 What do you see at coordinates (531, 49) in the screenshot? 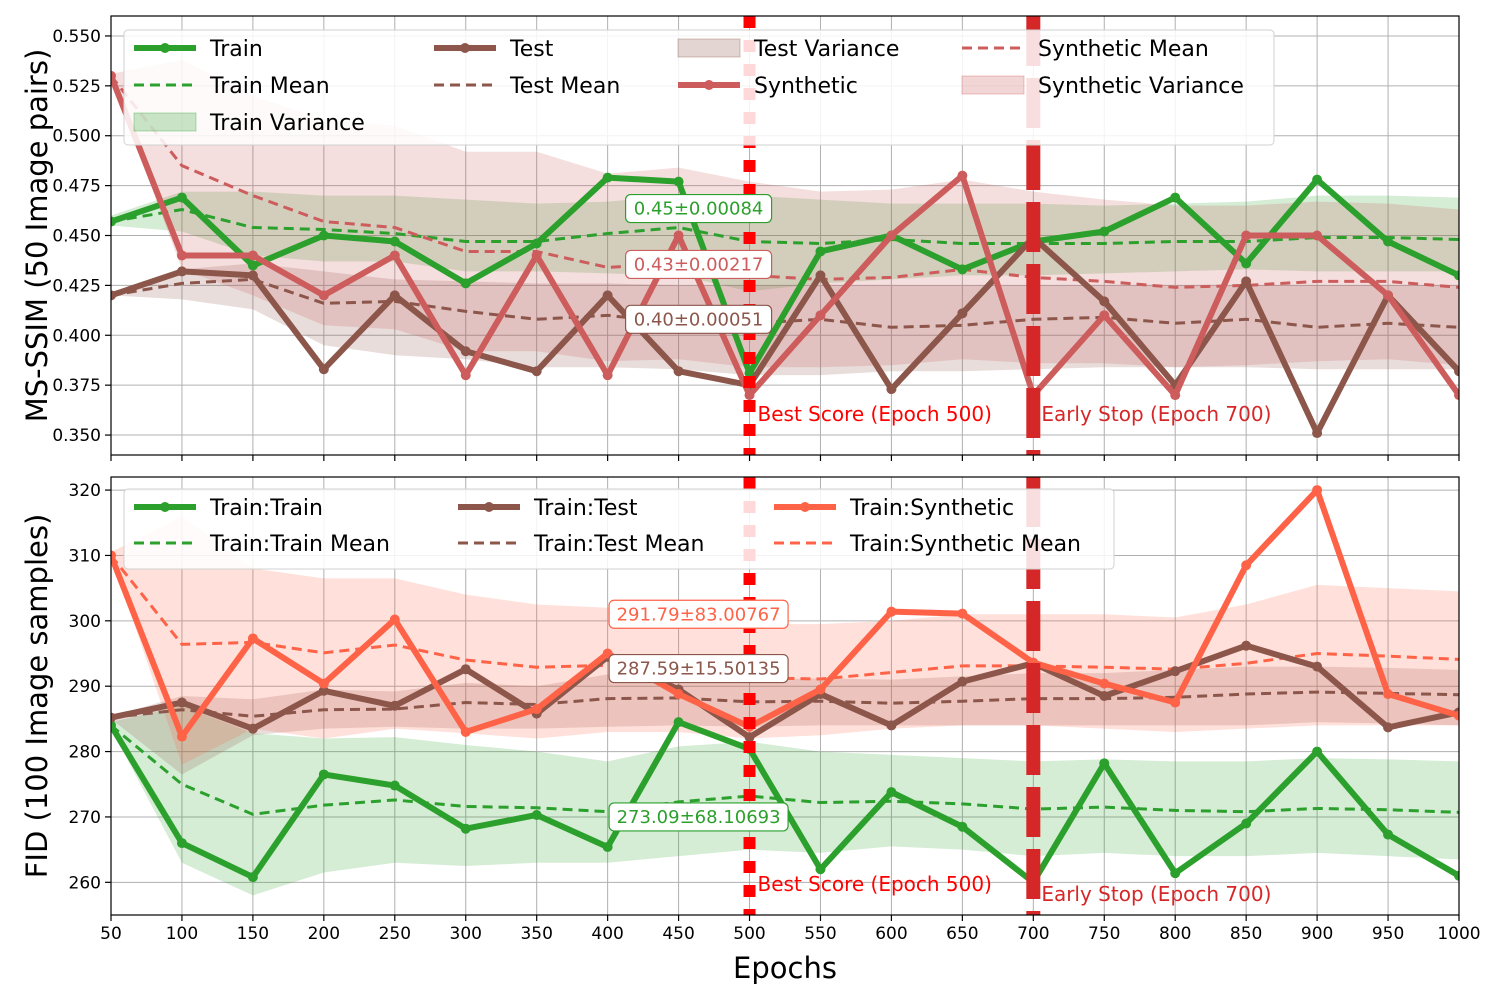
I see `legend-label: Test` at bounding box center [531, 49].